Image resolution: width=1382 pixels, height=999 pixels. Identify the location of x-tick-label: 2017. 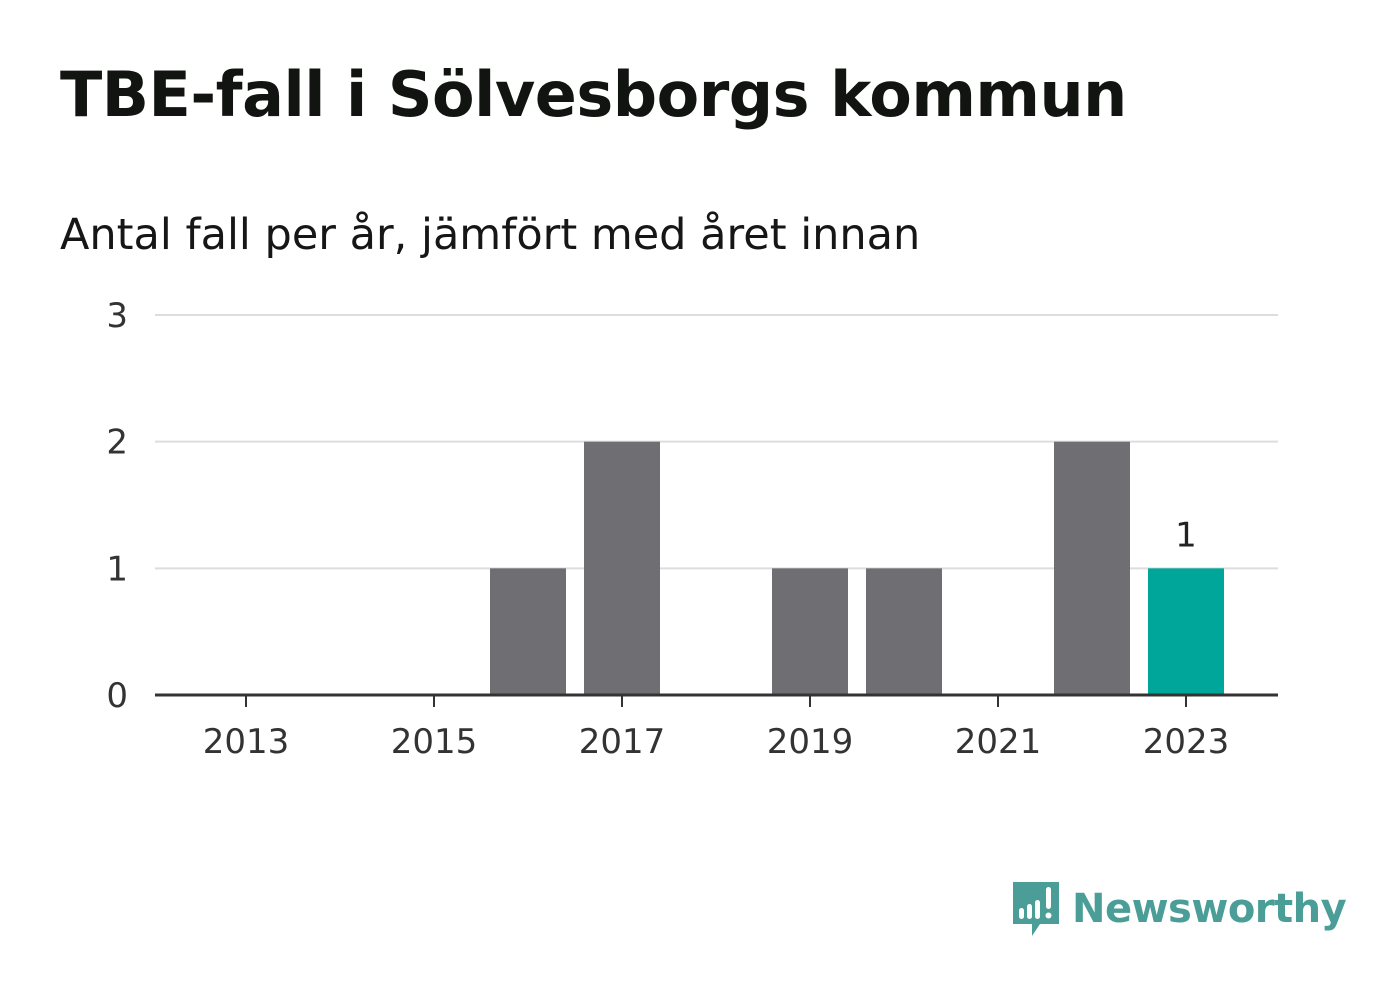
(622, 742).